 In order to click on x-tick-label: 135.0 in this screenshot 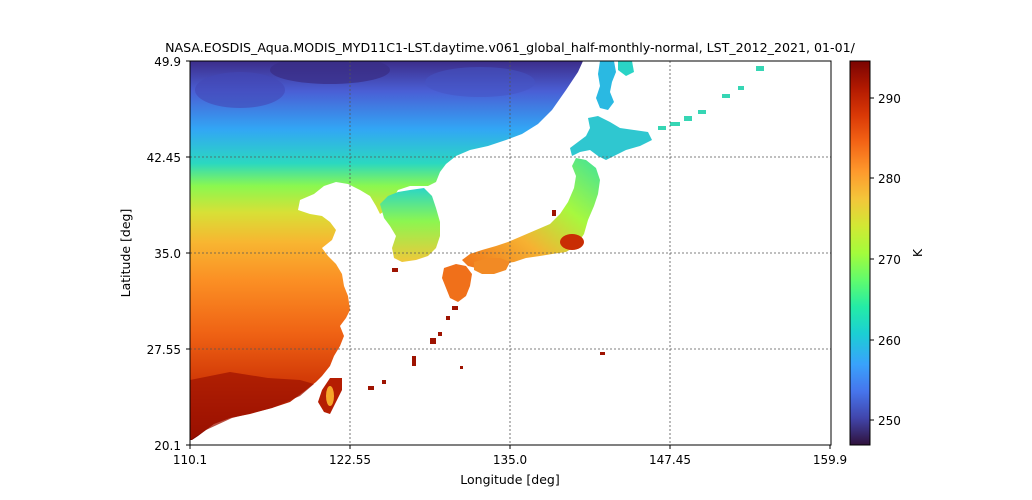, I will do `click(510, 460)`.